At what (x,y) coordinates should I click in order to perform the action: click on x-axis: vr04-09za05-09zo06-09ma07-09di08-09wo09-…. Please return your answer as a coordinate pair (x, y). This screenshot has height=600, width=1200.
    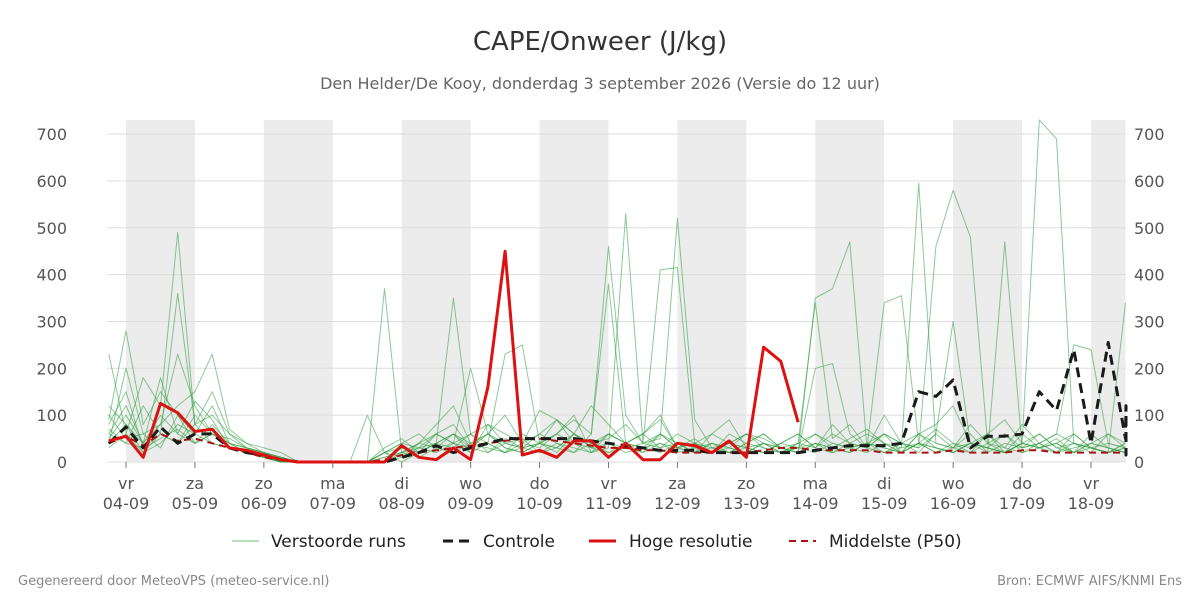
    Looking at the image, I should click on (609, 487).